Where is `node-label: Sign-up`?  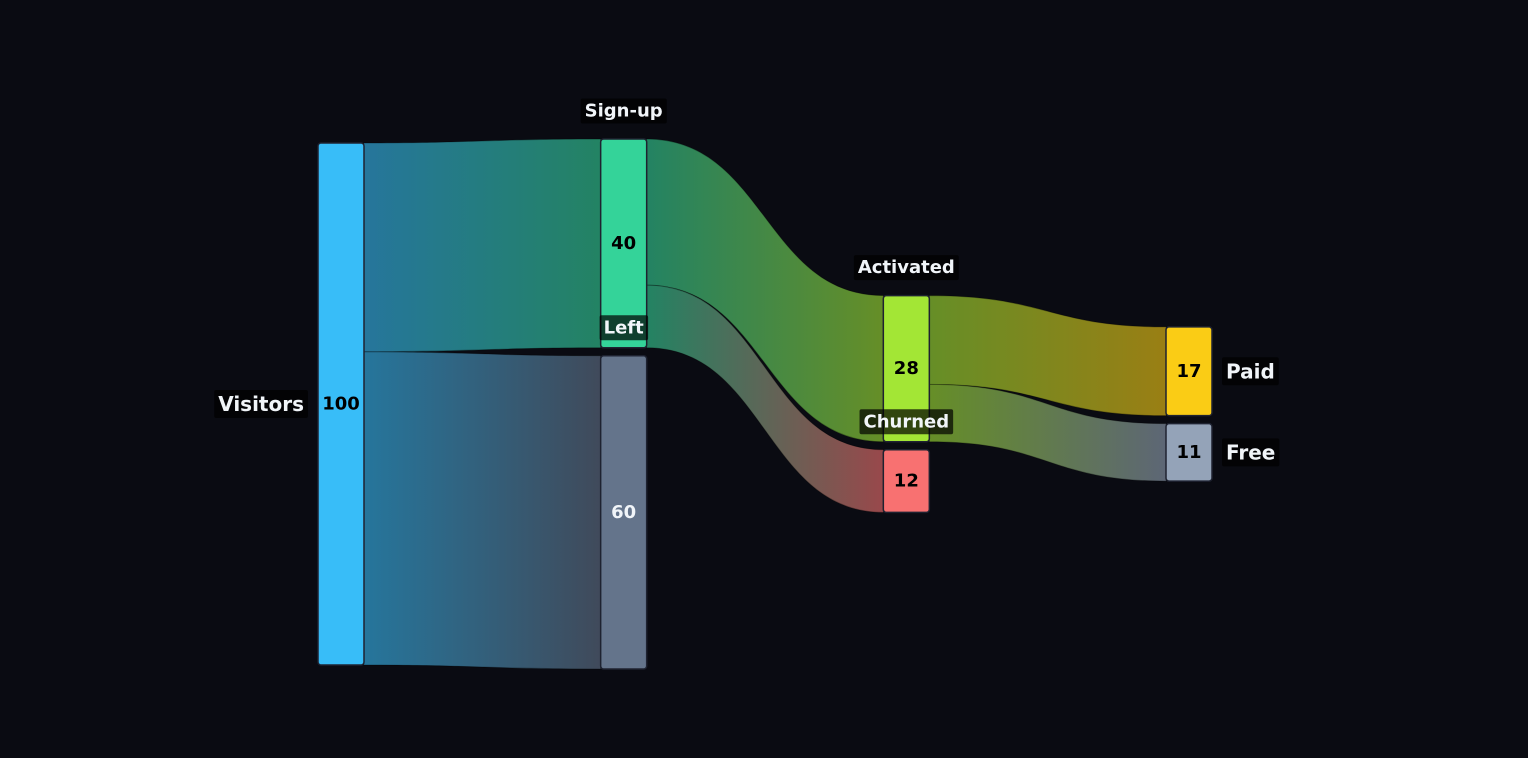
node-label: Sign-up is located at coordinates (624, 111).